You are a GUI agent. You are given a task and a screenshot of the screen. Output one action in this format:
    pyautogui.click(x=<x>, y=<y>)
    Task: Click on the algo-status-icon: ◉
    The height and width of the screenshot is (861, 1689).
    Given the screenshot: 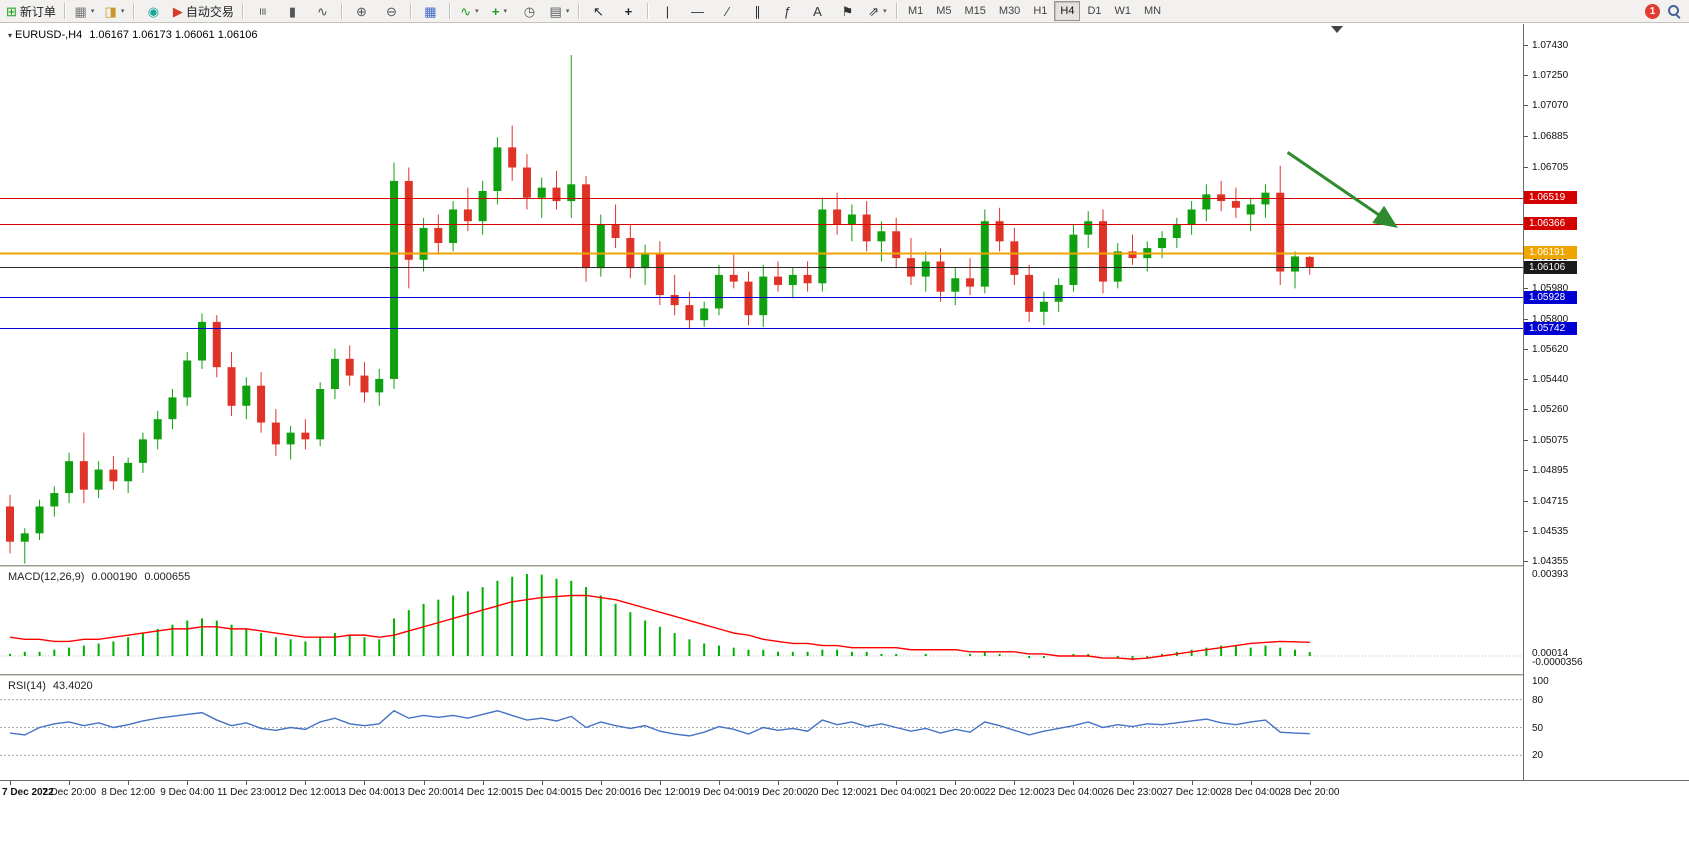 What is the action you would take?
    pyautogui.click(x=153, y=11)
    